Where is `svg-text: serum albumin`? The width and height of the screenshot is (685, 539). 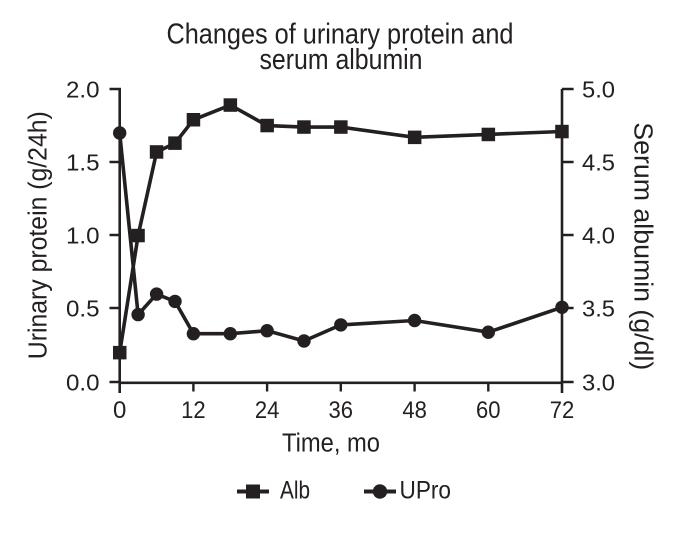 svg-text: serum albumin is located at coordinates (341, 60).